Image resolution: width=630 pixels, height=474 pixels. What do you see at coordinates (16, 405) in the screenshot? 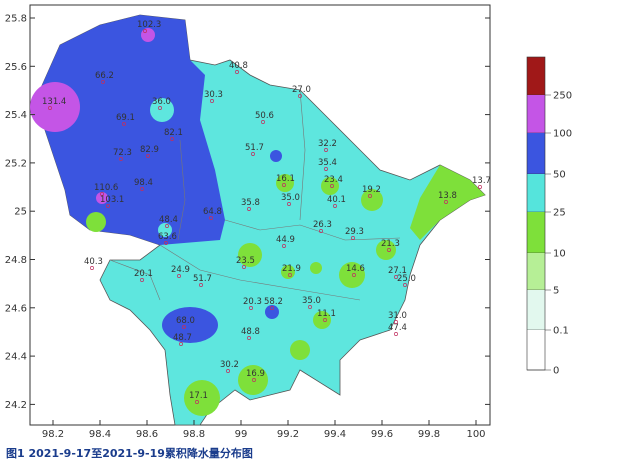
I see `y-tick-label: 24.2` at bounding box center [16, 405].